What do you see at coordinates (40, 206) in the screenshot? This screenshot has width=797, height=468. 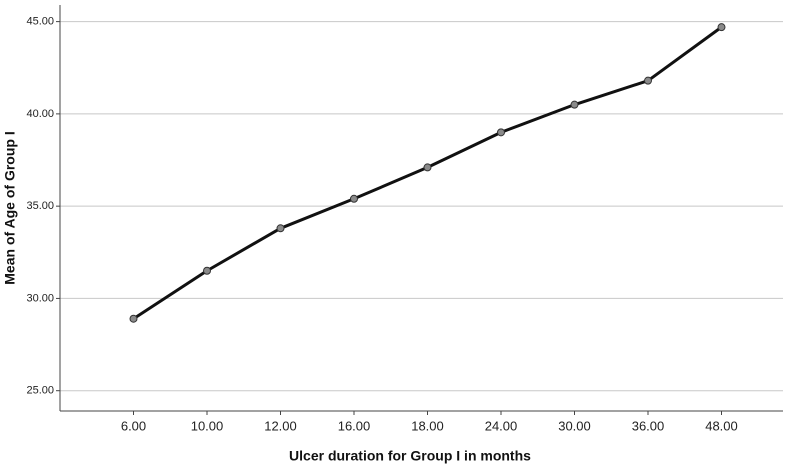 I see `y-tick-label: 35.00` at bounding box center [40, 206].